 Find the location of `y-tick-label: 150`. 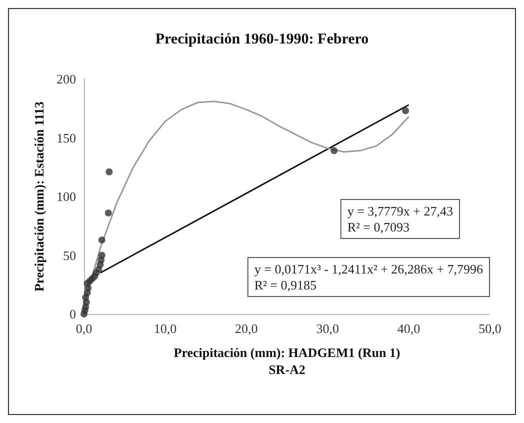

y-tick-label: 150 is located at coordinates (66, 138).